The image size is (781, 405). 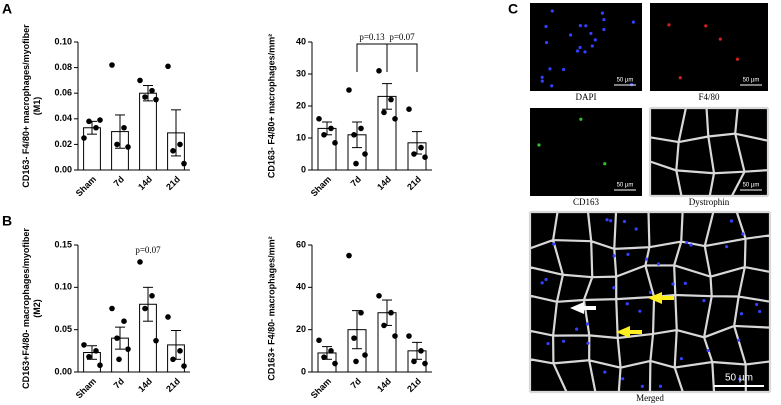 I want to click on y-axis-label: CD163- F4/80+ macrophages/myofiber, so click(x=26, y=106).